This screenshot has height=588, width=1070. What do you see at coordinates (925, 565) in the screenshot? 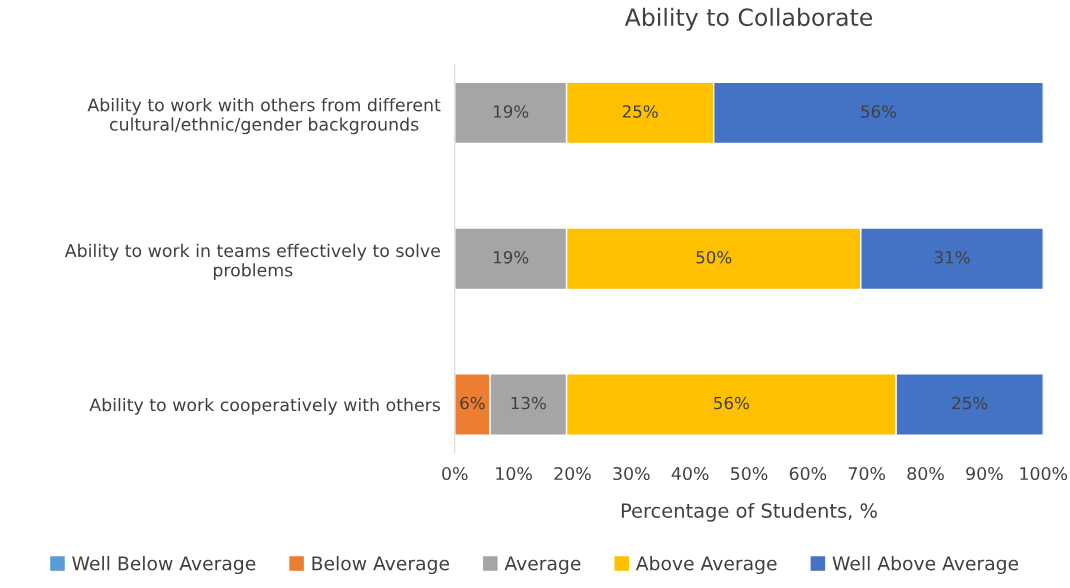
I see `legend-label: Well Above Average` at bounding box center [925, 565].